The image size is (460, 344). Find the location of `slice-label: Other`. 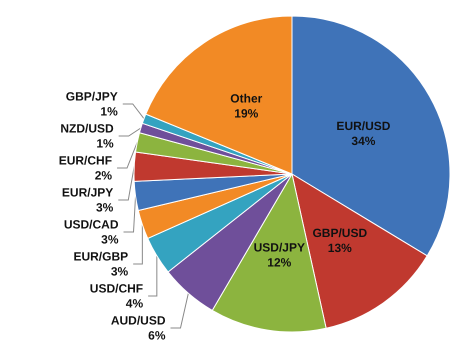

slice-label: Other is located at coordinates (246, 98).